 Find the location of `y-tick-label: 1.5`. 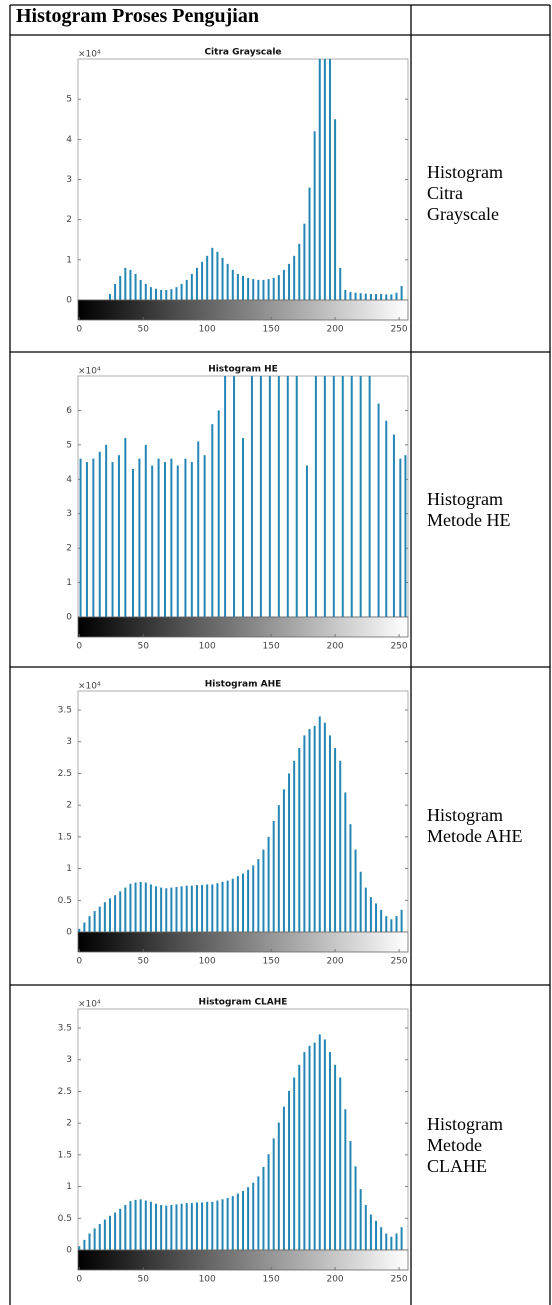

y-tick-label: 1.5 is located at coordinates (65, 837).